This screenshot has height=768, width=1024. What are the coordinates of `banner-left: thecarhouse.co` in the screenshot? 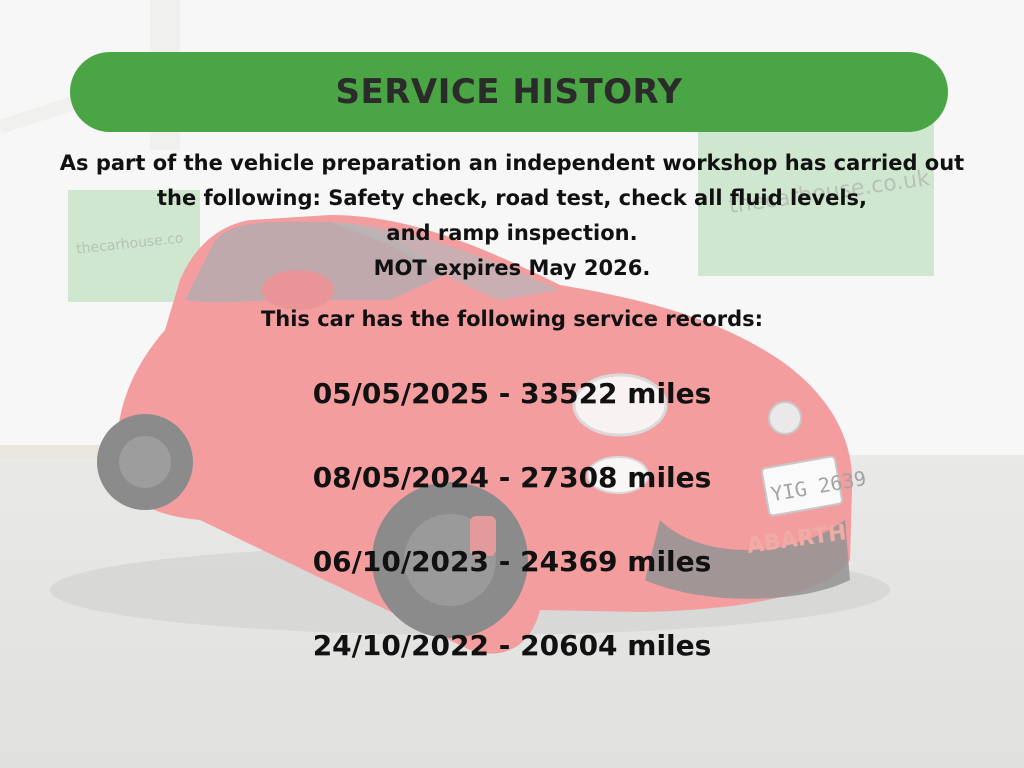 It's located at (134, 246).